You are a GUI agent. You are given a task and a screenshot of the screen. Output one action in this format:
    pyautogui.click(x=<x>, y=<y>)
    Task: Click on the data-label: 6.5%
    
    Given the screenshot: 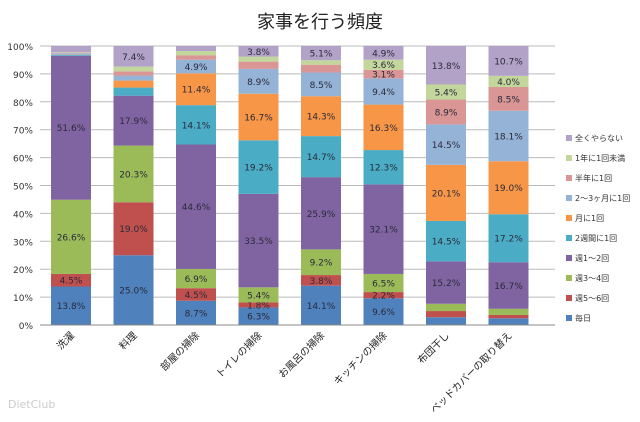 What is the action you would take?
    pyautogui.click(x=383, y=285)
    